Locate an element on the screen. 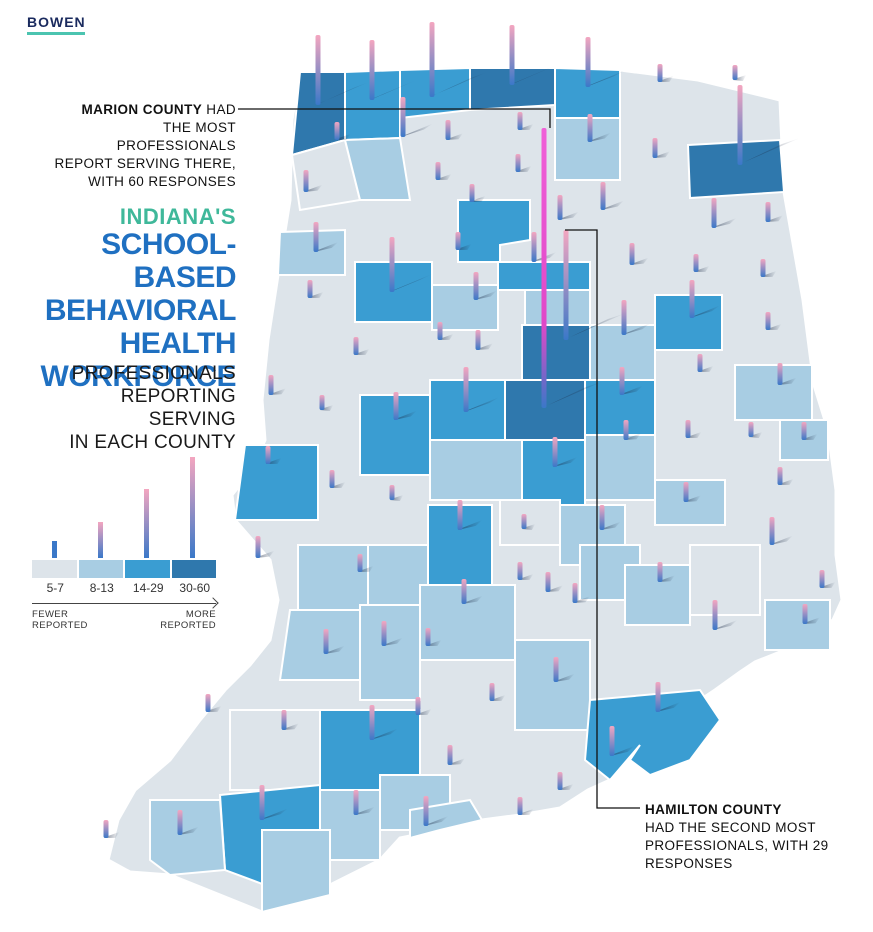 This screenshot has width=873, height=932. title-line-1: SCHOOL-BASED is located at coordinates (168, 261).